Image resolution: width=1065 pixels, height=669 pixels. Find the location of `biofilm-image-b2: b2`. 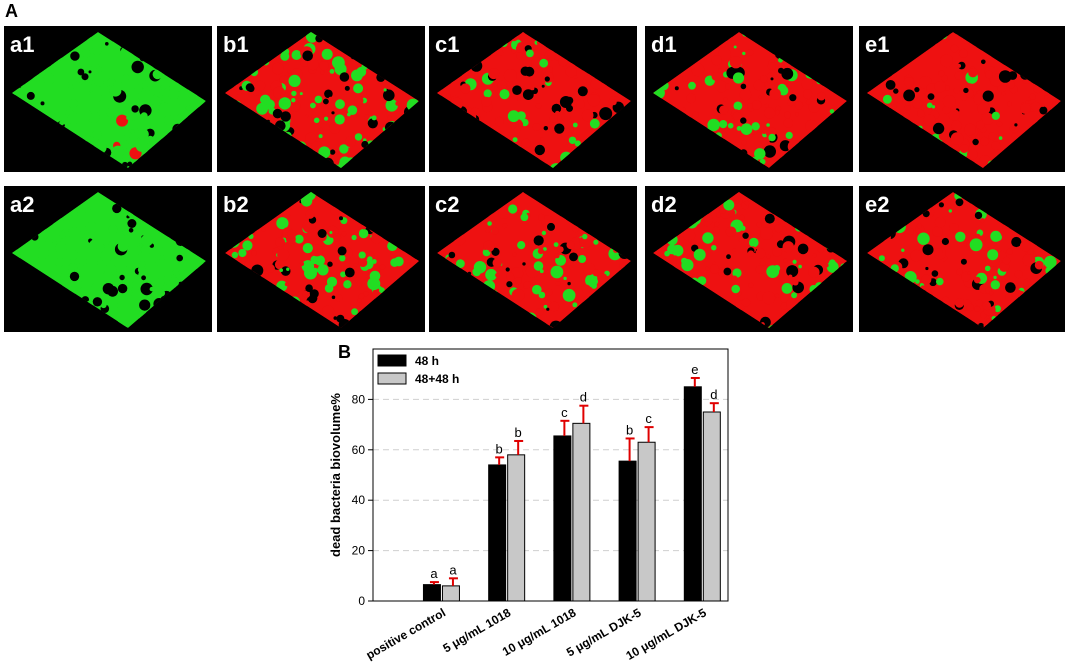

biofilm-image-b2: b2 is located at coordinates (321, 259).